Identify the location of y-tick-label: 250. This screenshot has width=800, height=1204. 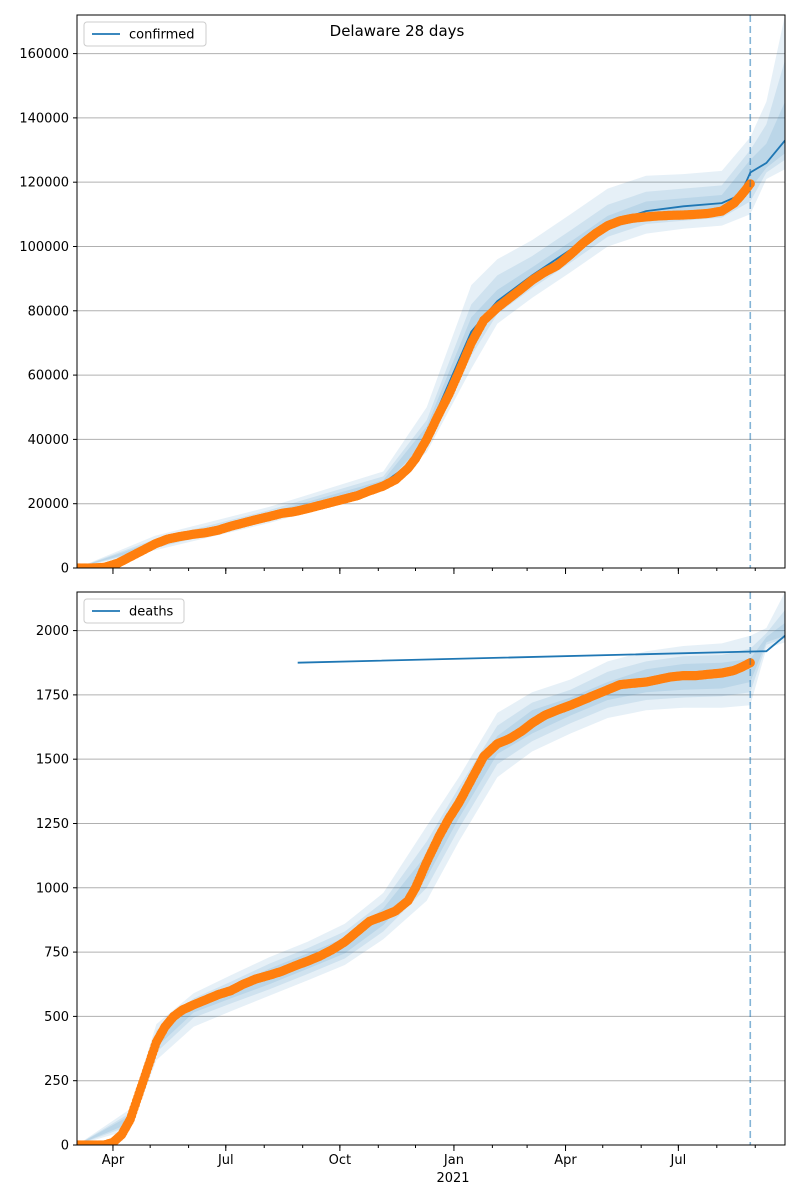
(56, 1081).